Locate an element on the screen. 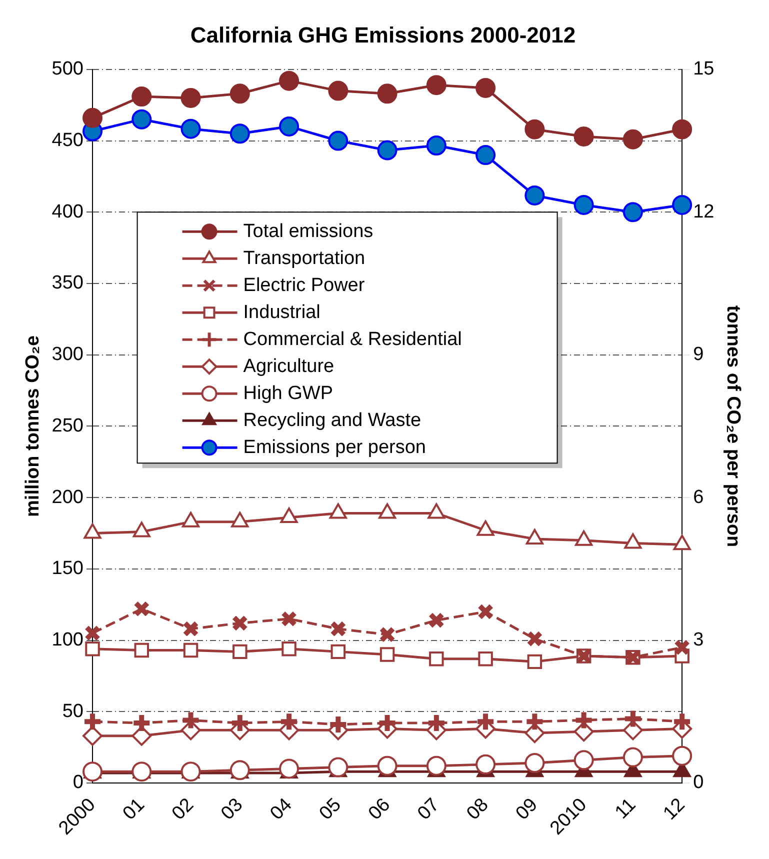  y-tick-label: 150 is located at coordinates (68, 569).